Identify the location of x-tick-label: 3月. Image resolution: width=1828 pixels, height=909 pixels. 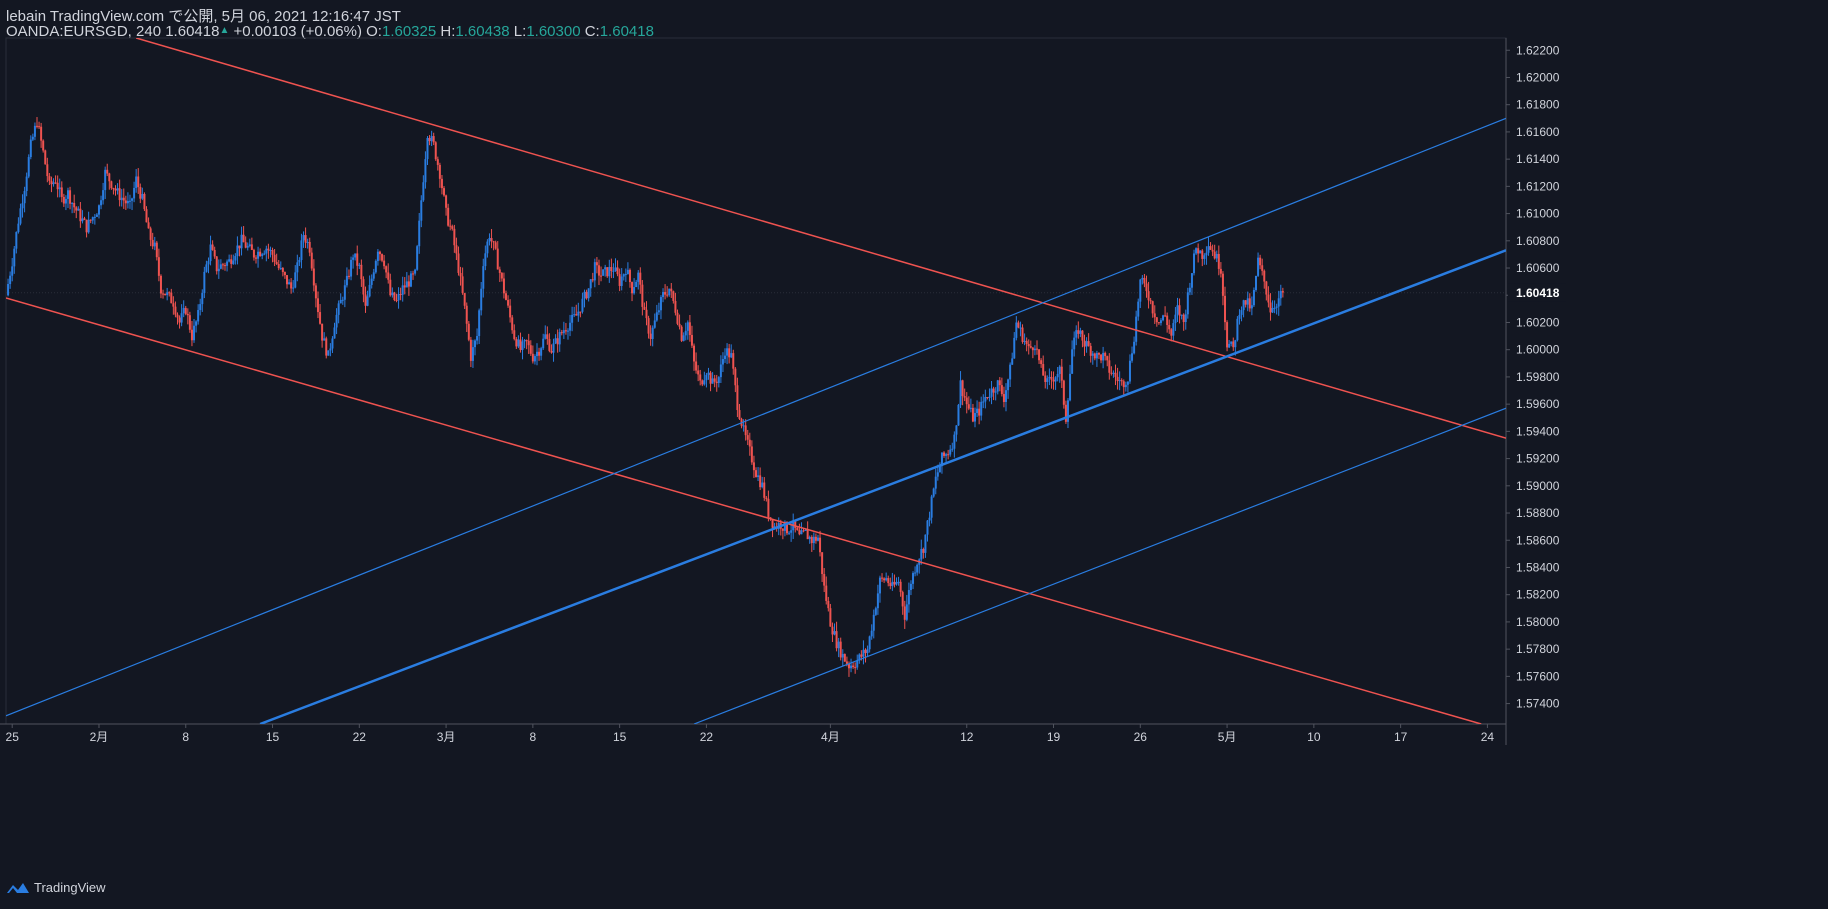
(446, 737).